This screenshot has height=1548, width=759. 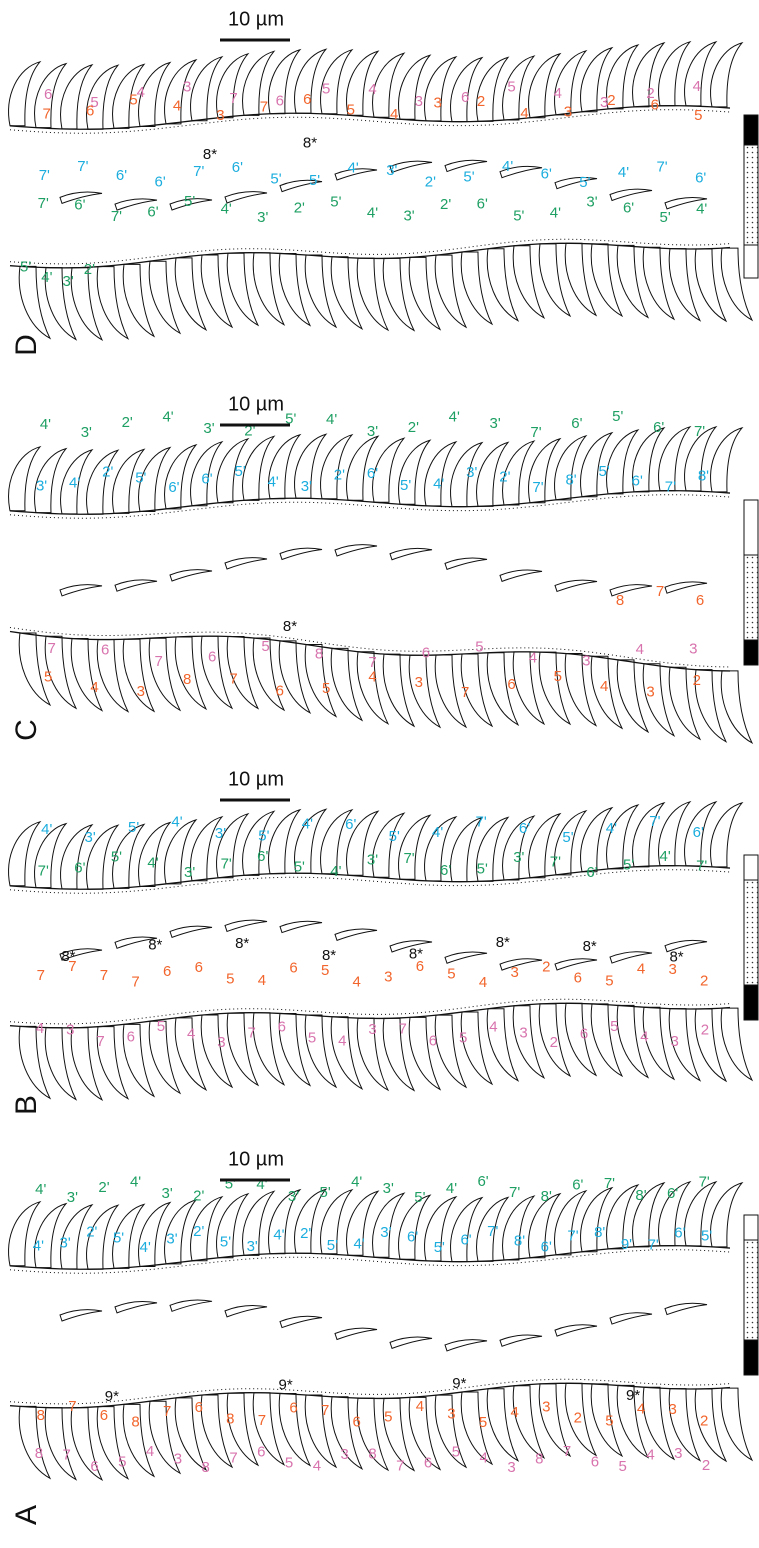 I want to click on tooth-label: 8', so click(x=703, y=476).